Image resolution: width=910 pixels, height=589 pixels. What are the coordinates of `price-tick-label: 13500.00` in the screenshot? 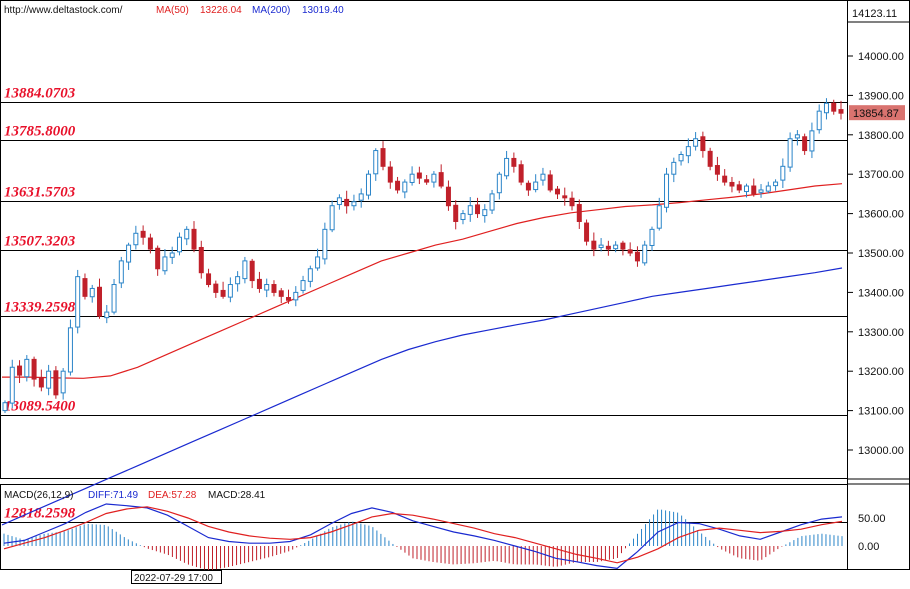 It's located at (881, 254).